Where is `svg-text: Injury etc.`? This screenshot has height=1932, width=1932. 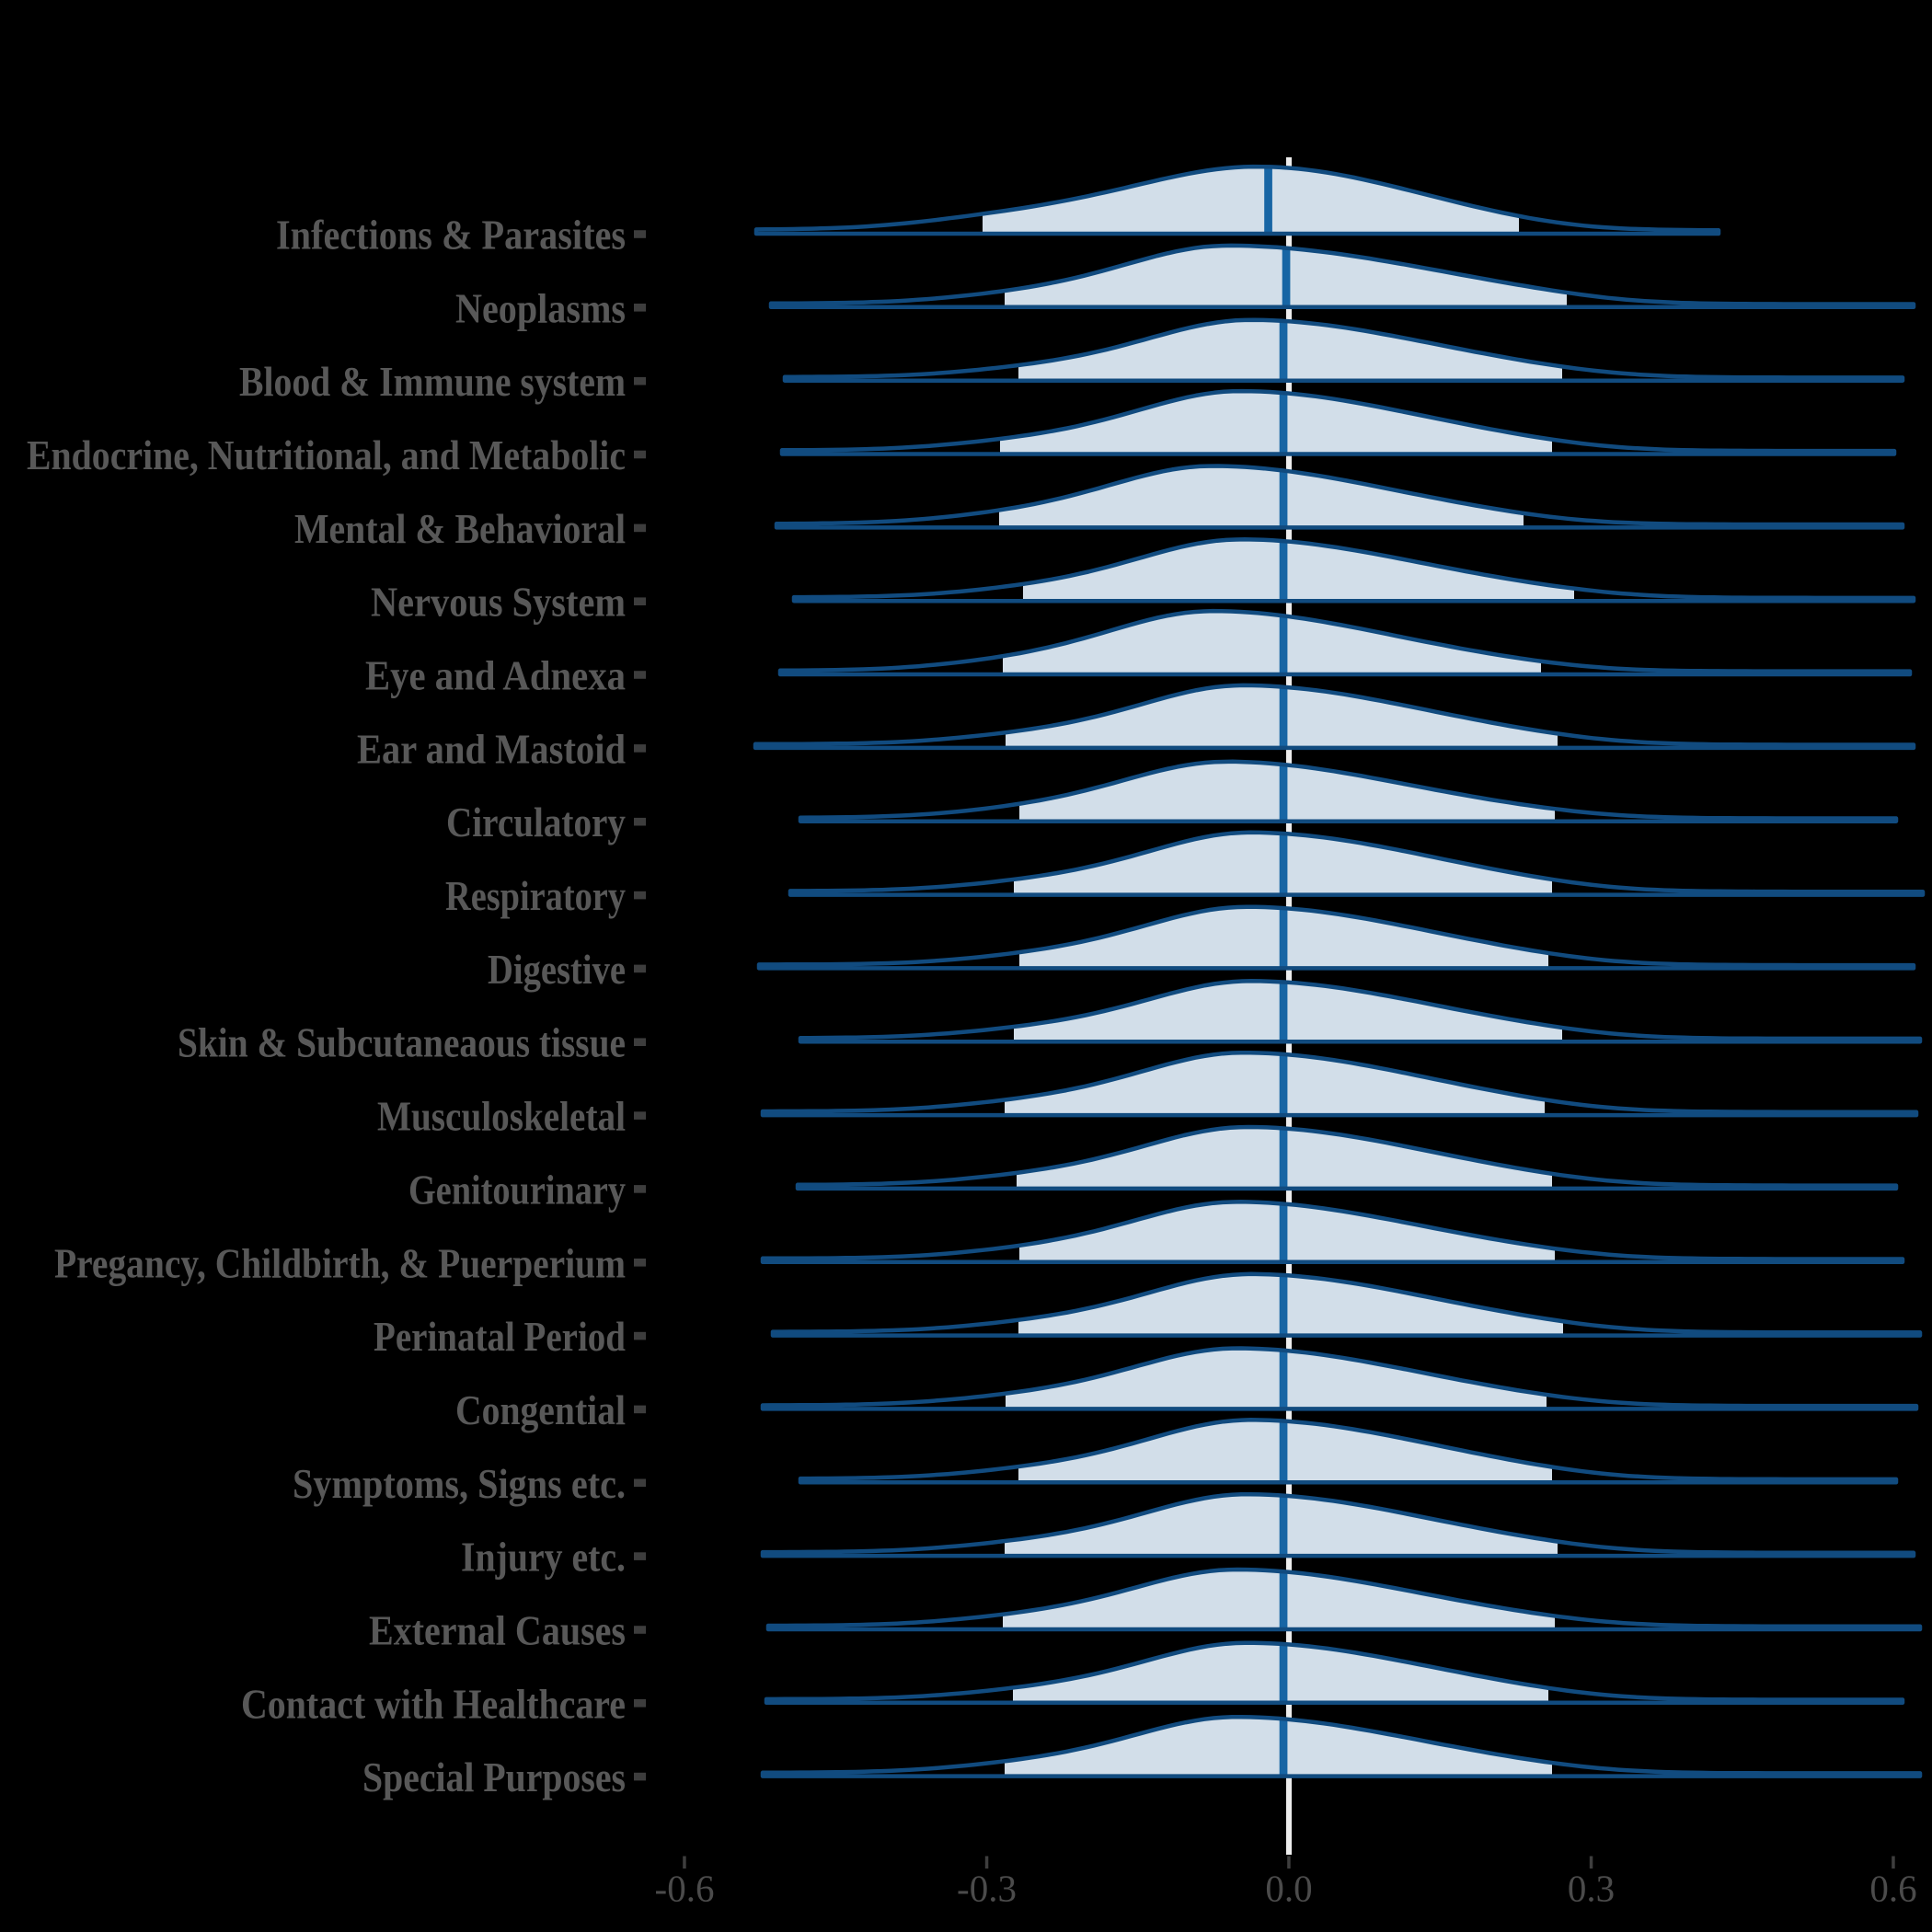
svg-text: Injury etc. is located at coordinates (543, 1557).